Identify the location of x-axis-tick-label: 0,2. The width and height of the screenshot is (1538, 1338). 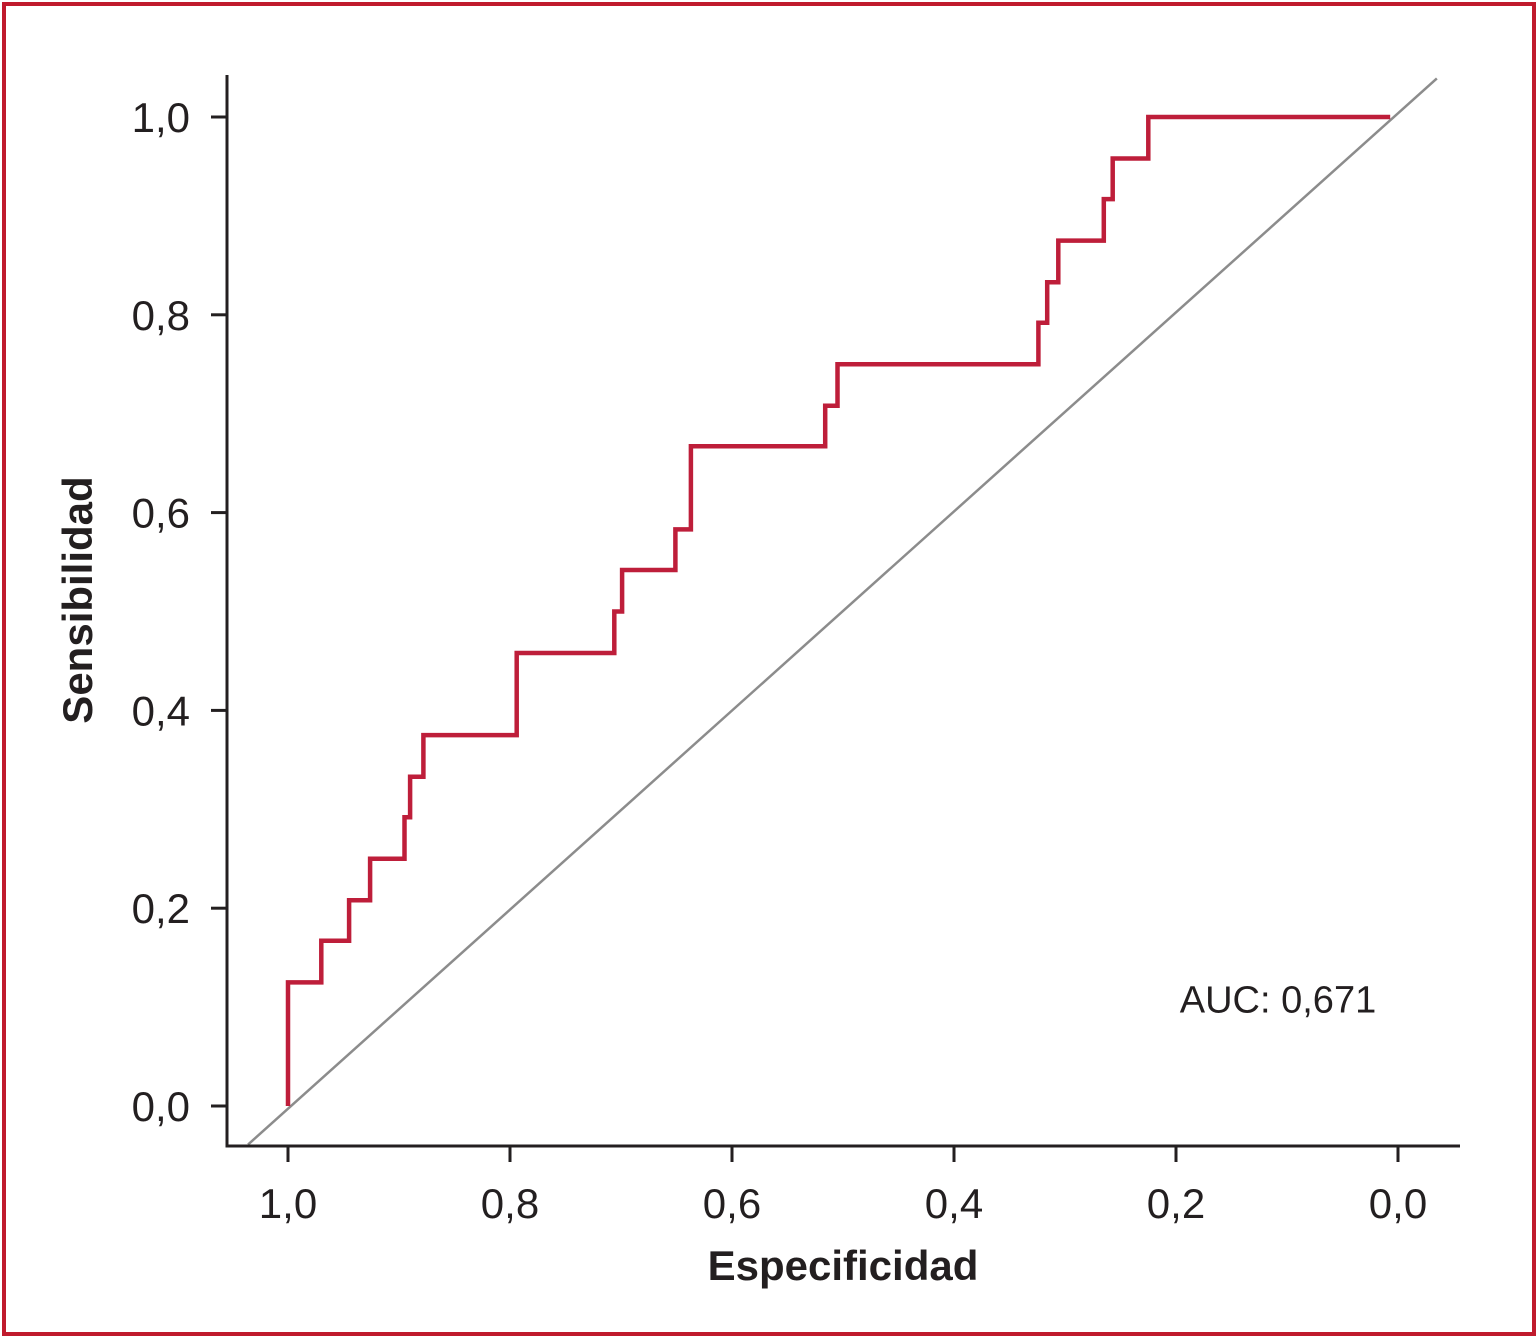
(1176, 1203).